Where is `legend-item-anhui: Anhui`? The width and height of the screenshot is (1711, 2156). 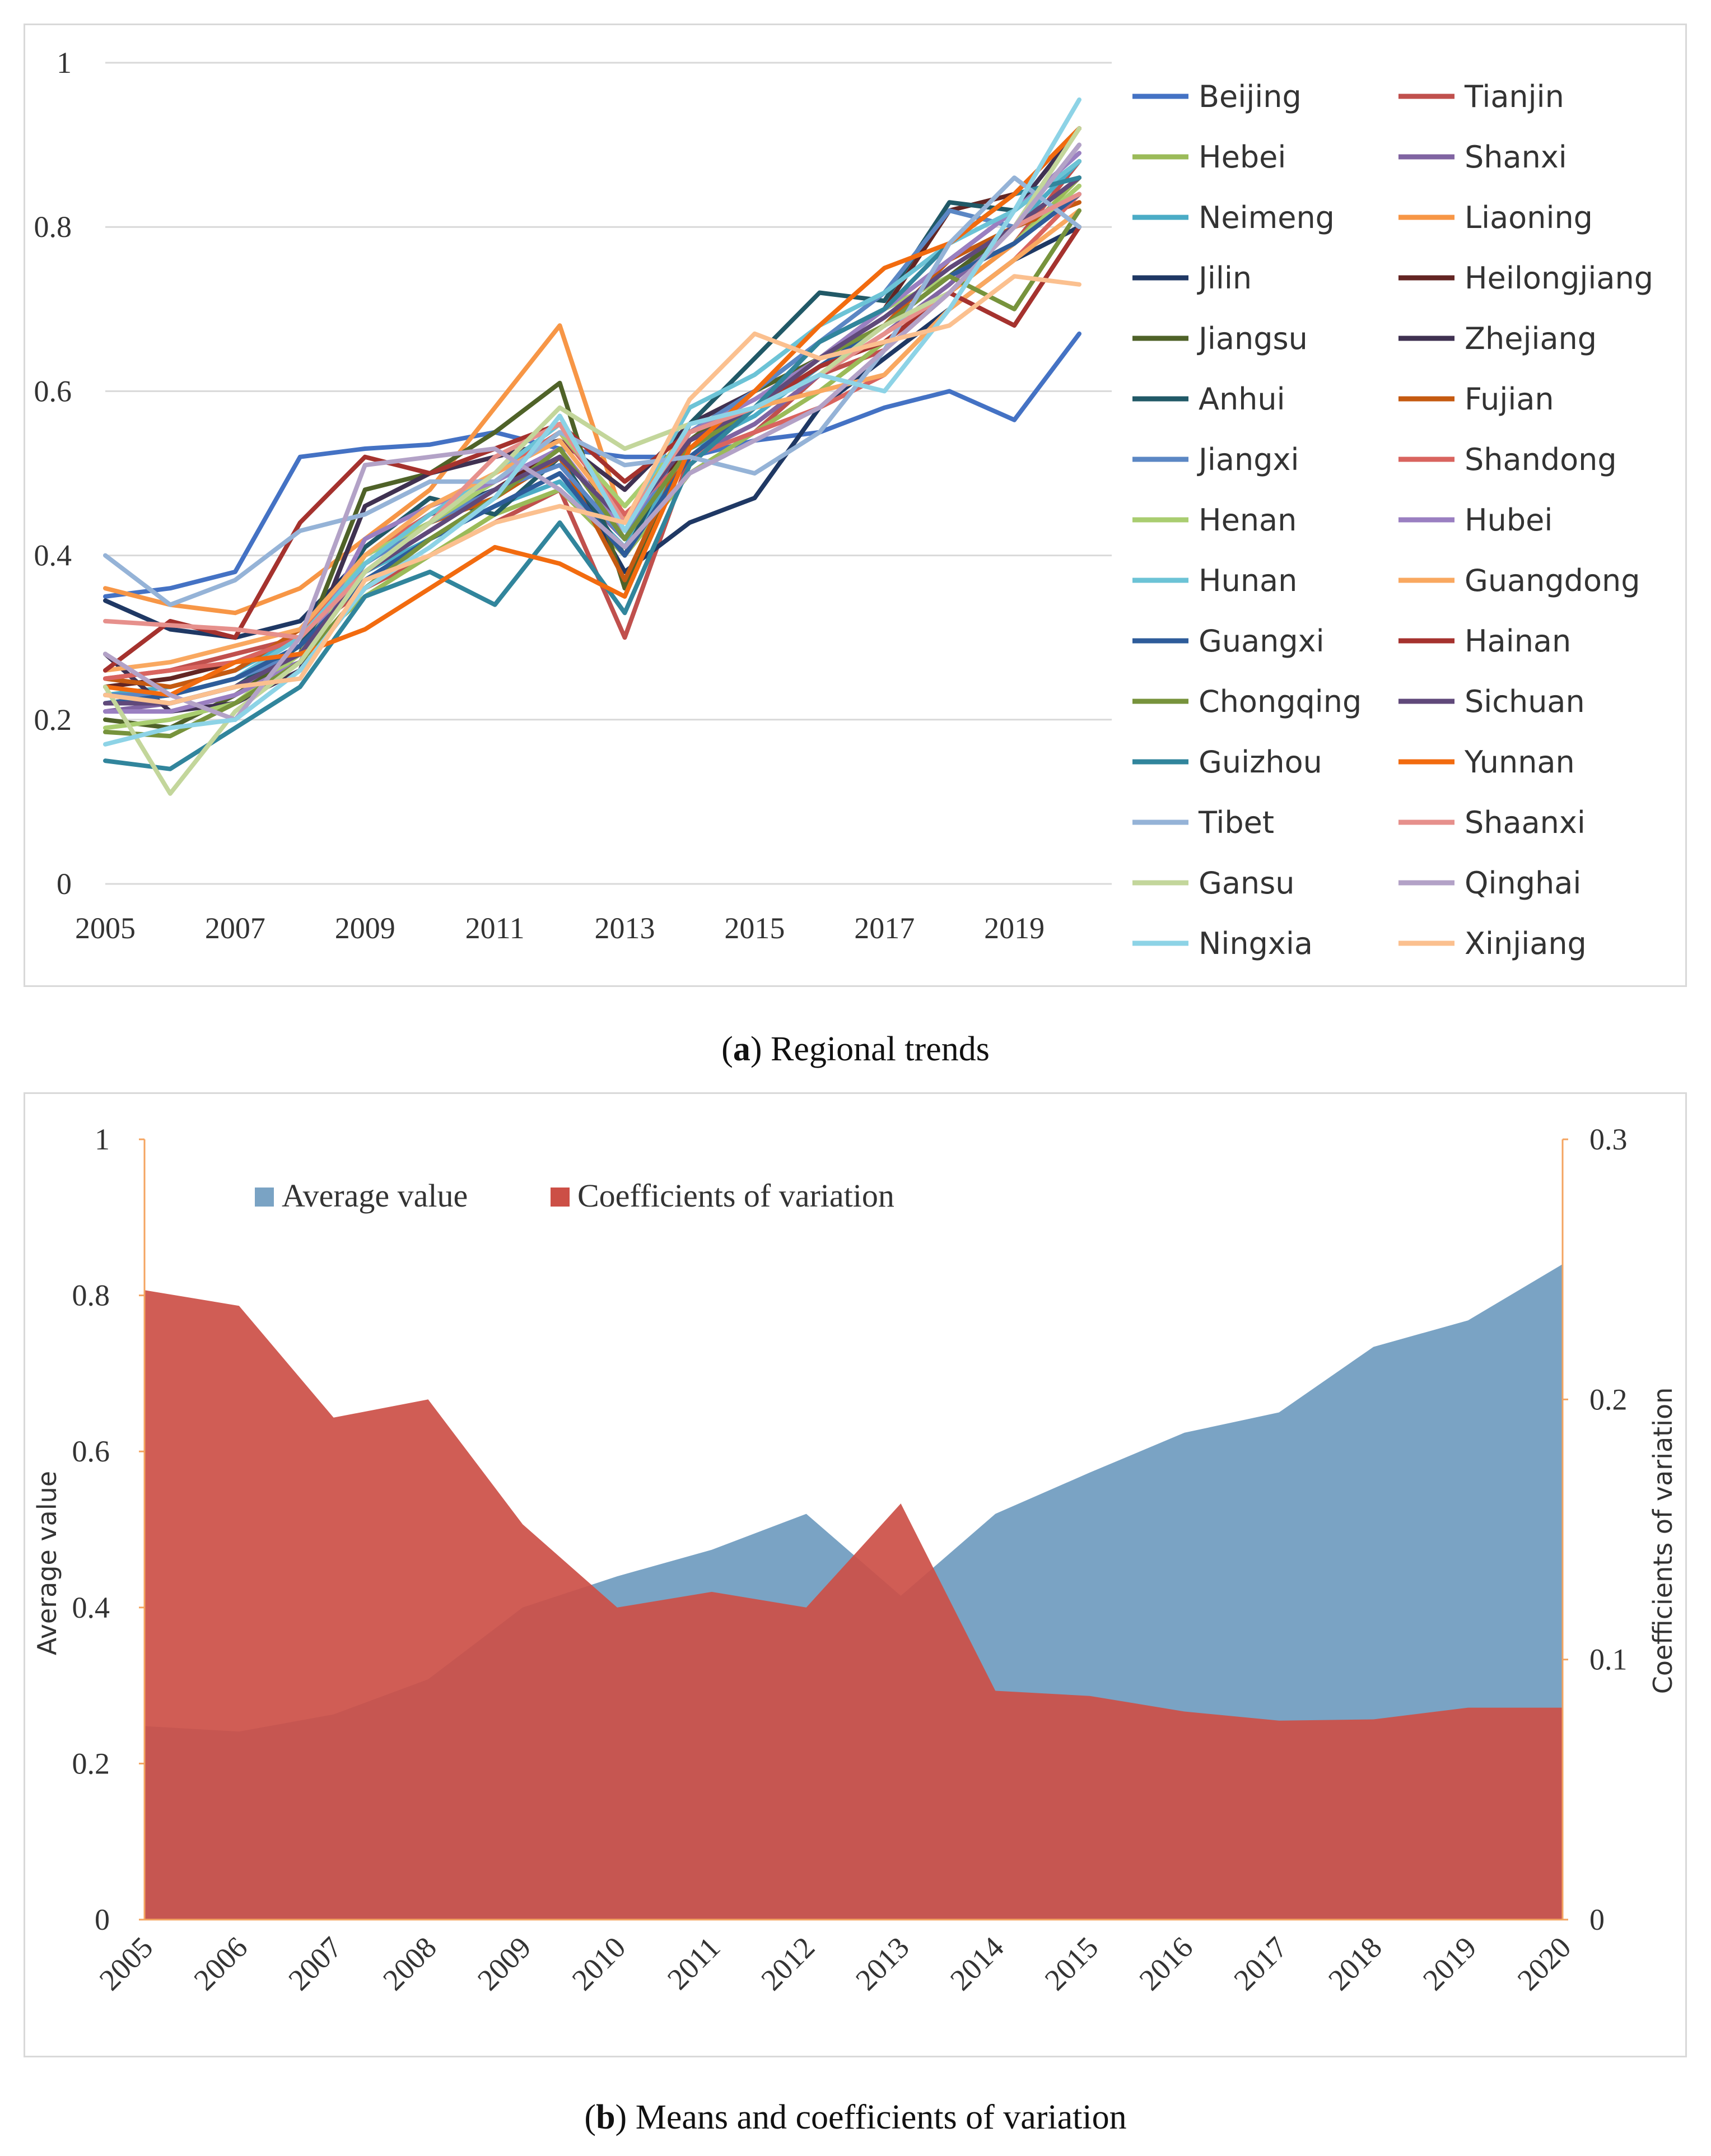 legend-item-anhui: Anhui is located at coordinates (1208, 399).